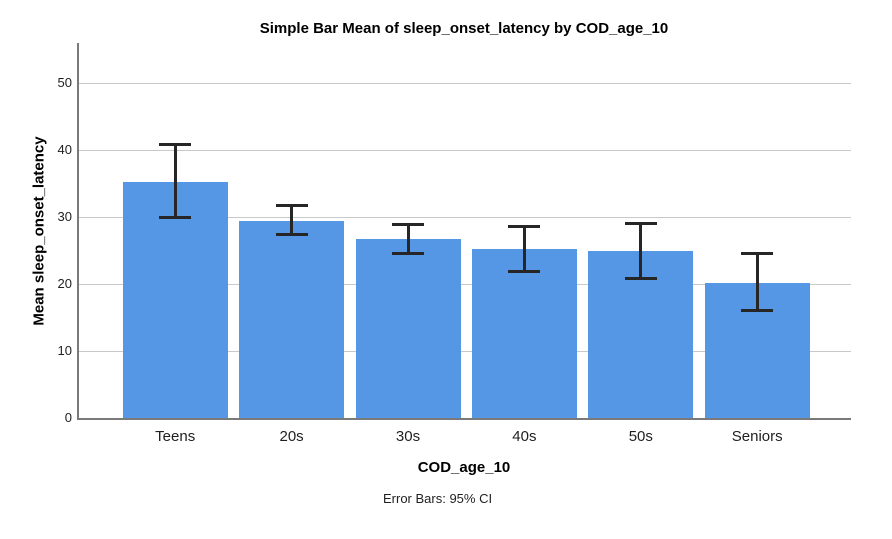 The width and height of the screenshot is (892, 539). What do you see at coordinates (64, 150) in the screenshot?
I see `y-tick-label-40: 40` at bounding box center [64, 150].